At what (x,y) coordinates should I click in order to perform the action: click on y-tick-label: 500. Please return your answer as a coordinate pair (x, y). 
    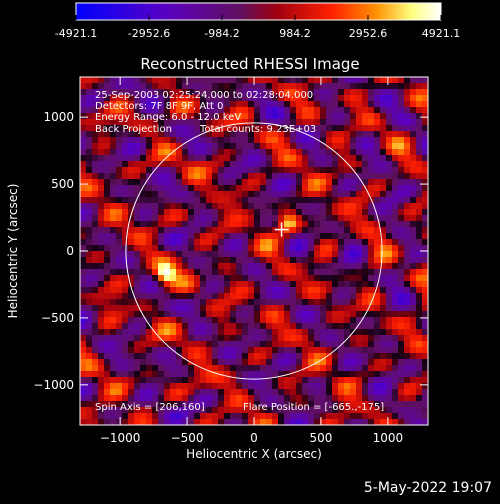
    Looking at the image, I should click on (62, 184).